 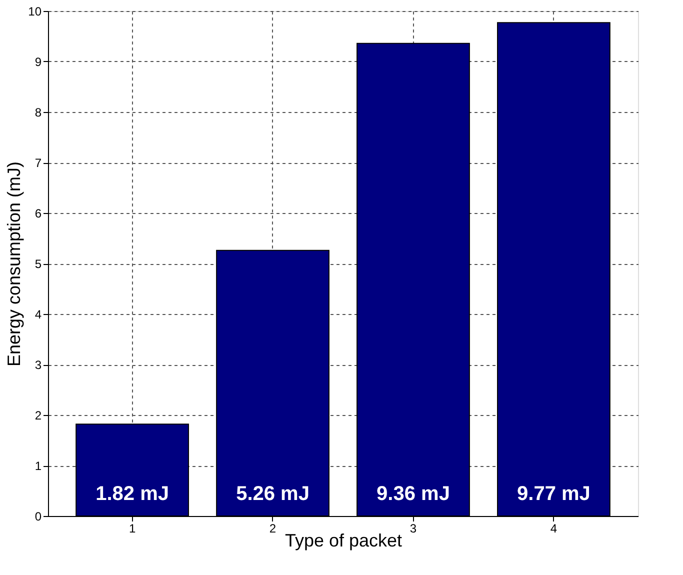 I want to click on y-tick-label: 8, so click(x=38, y=113).